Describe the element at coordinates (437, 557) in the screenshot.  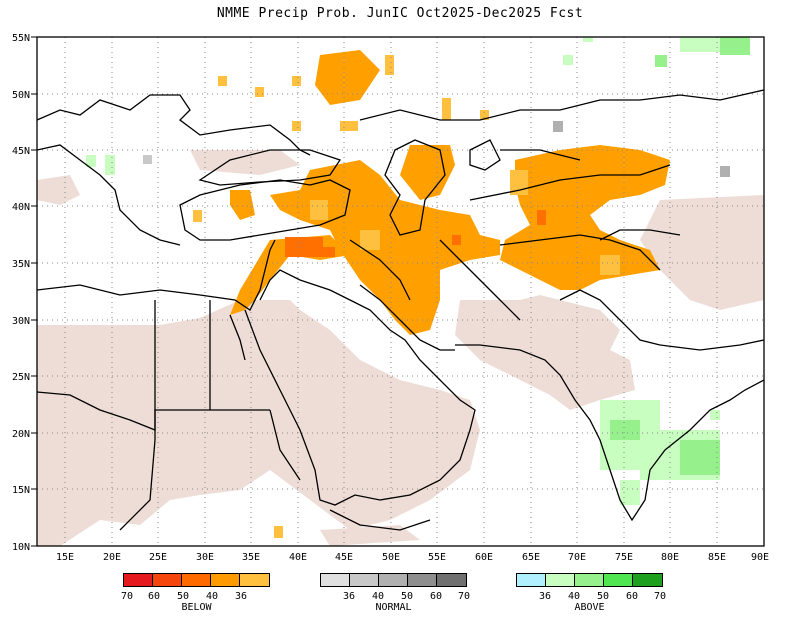
I see `lon-label: 55E` at that location.